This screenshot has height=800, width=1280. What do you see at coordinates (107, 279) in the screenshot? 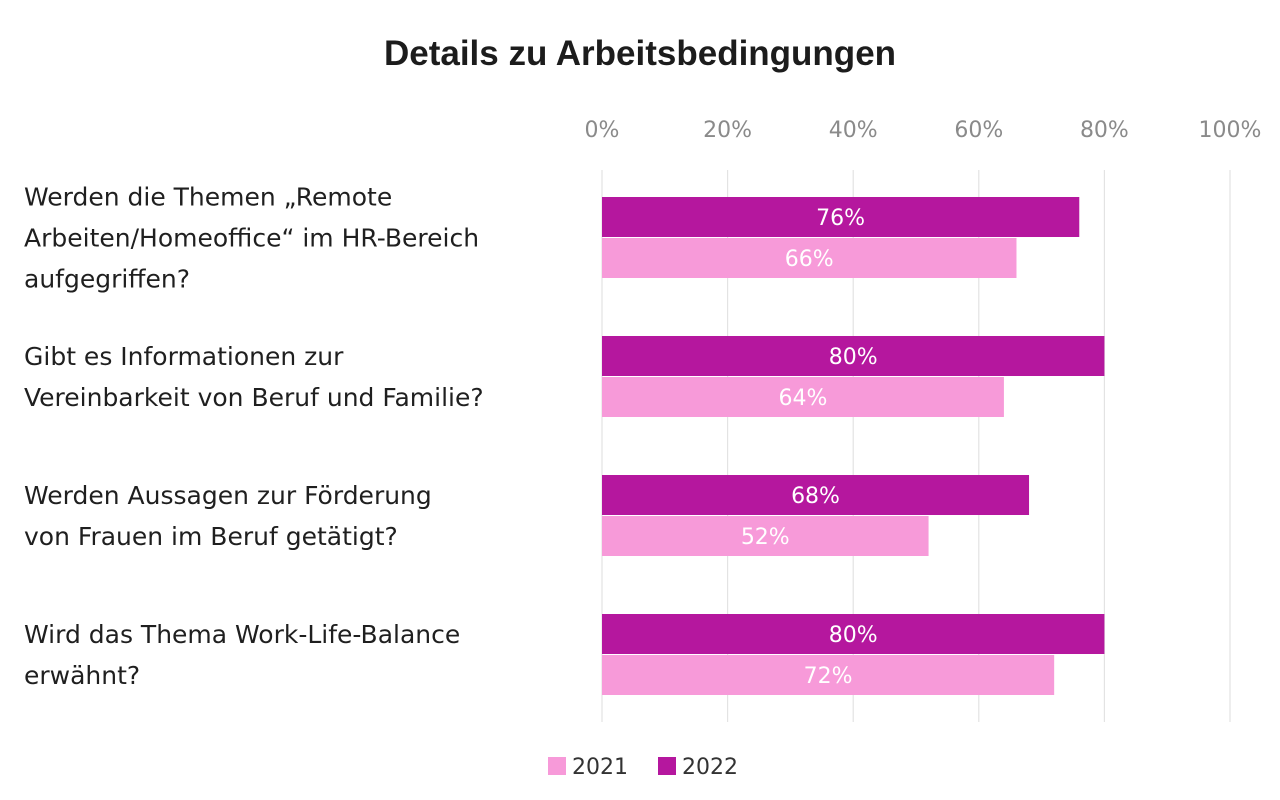
I see `category-label-line: aufgegriffen?` at bounding box center [107, 279].